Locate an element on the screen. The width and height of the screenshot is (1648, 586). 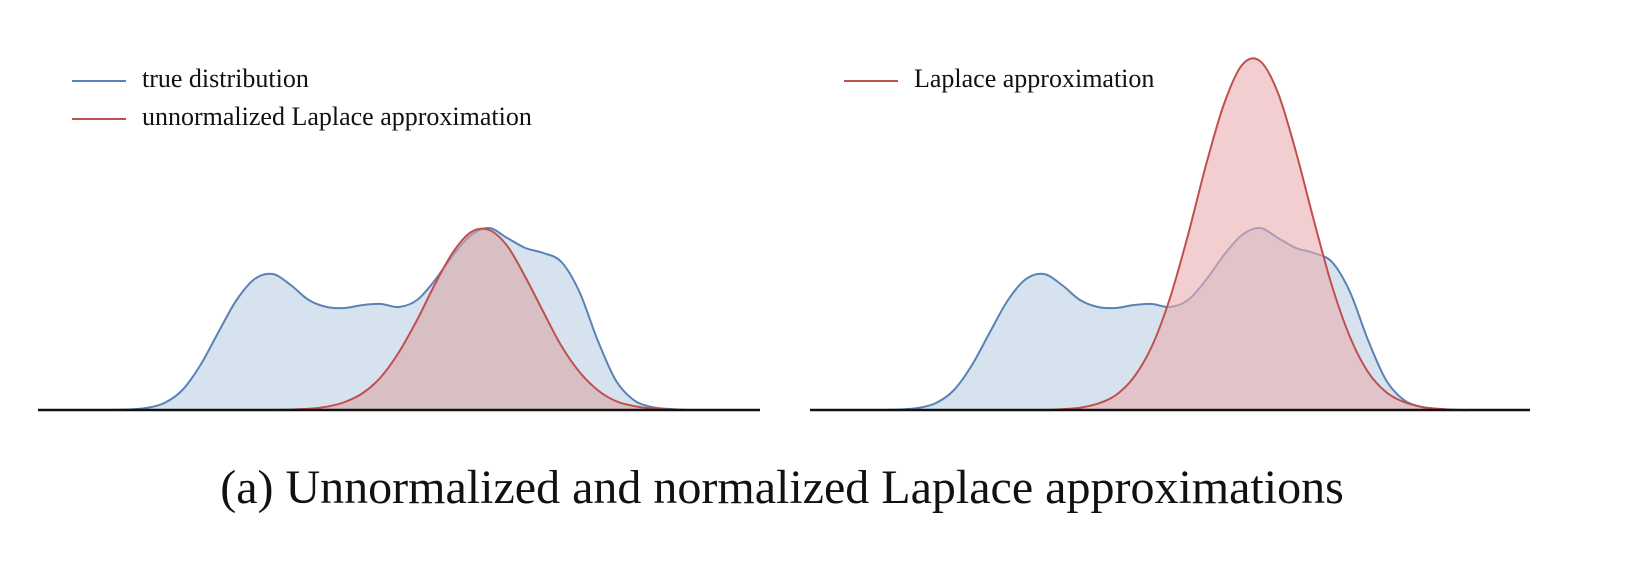
area-line is located at coordinates (399, 319).